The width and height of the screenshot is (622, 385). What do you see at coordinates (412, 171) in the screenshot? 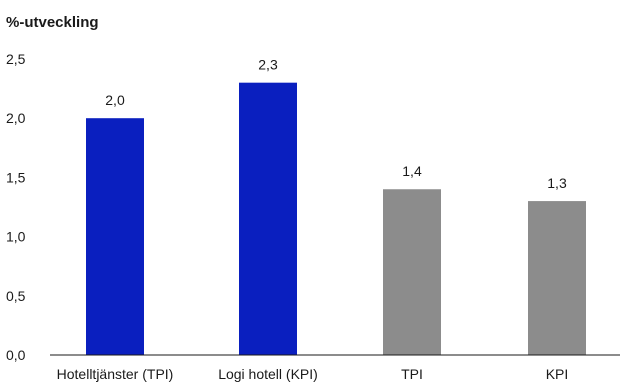
I see `bar-value-label: 1,4` at bounding box center [412, 171].